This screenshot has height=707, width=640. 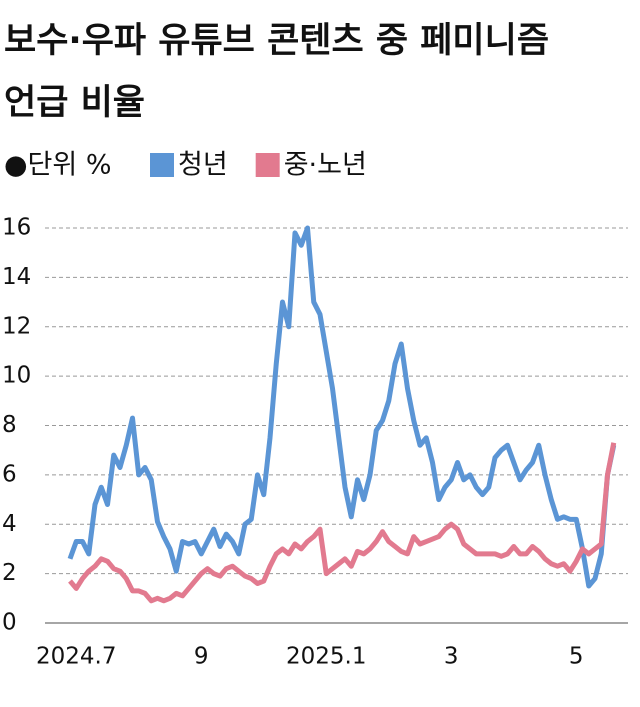 What do you see at coordinates (325, 165) in the screenshot?
I see `legend-label: 중·노년` at bounding box center [325, 165].